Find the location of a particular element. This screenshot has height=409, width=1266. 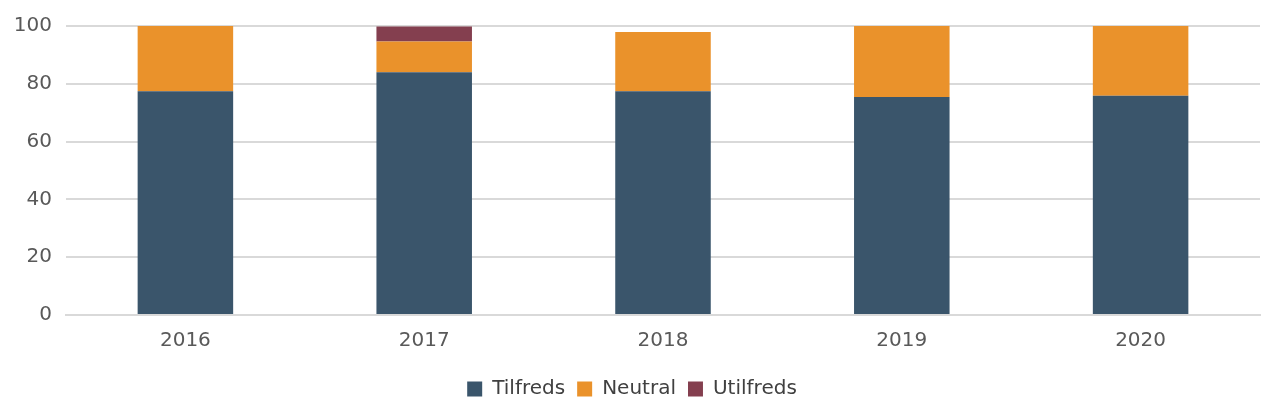

y-tick-label: 0 is located at coordinates (45, 313).